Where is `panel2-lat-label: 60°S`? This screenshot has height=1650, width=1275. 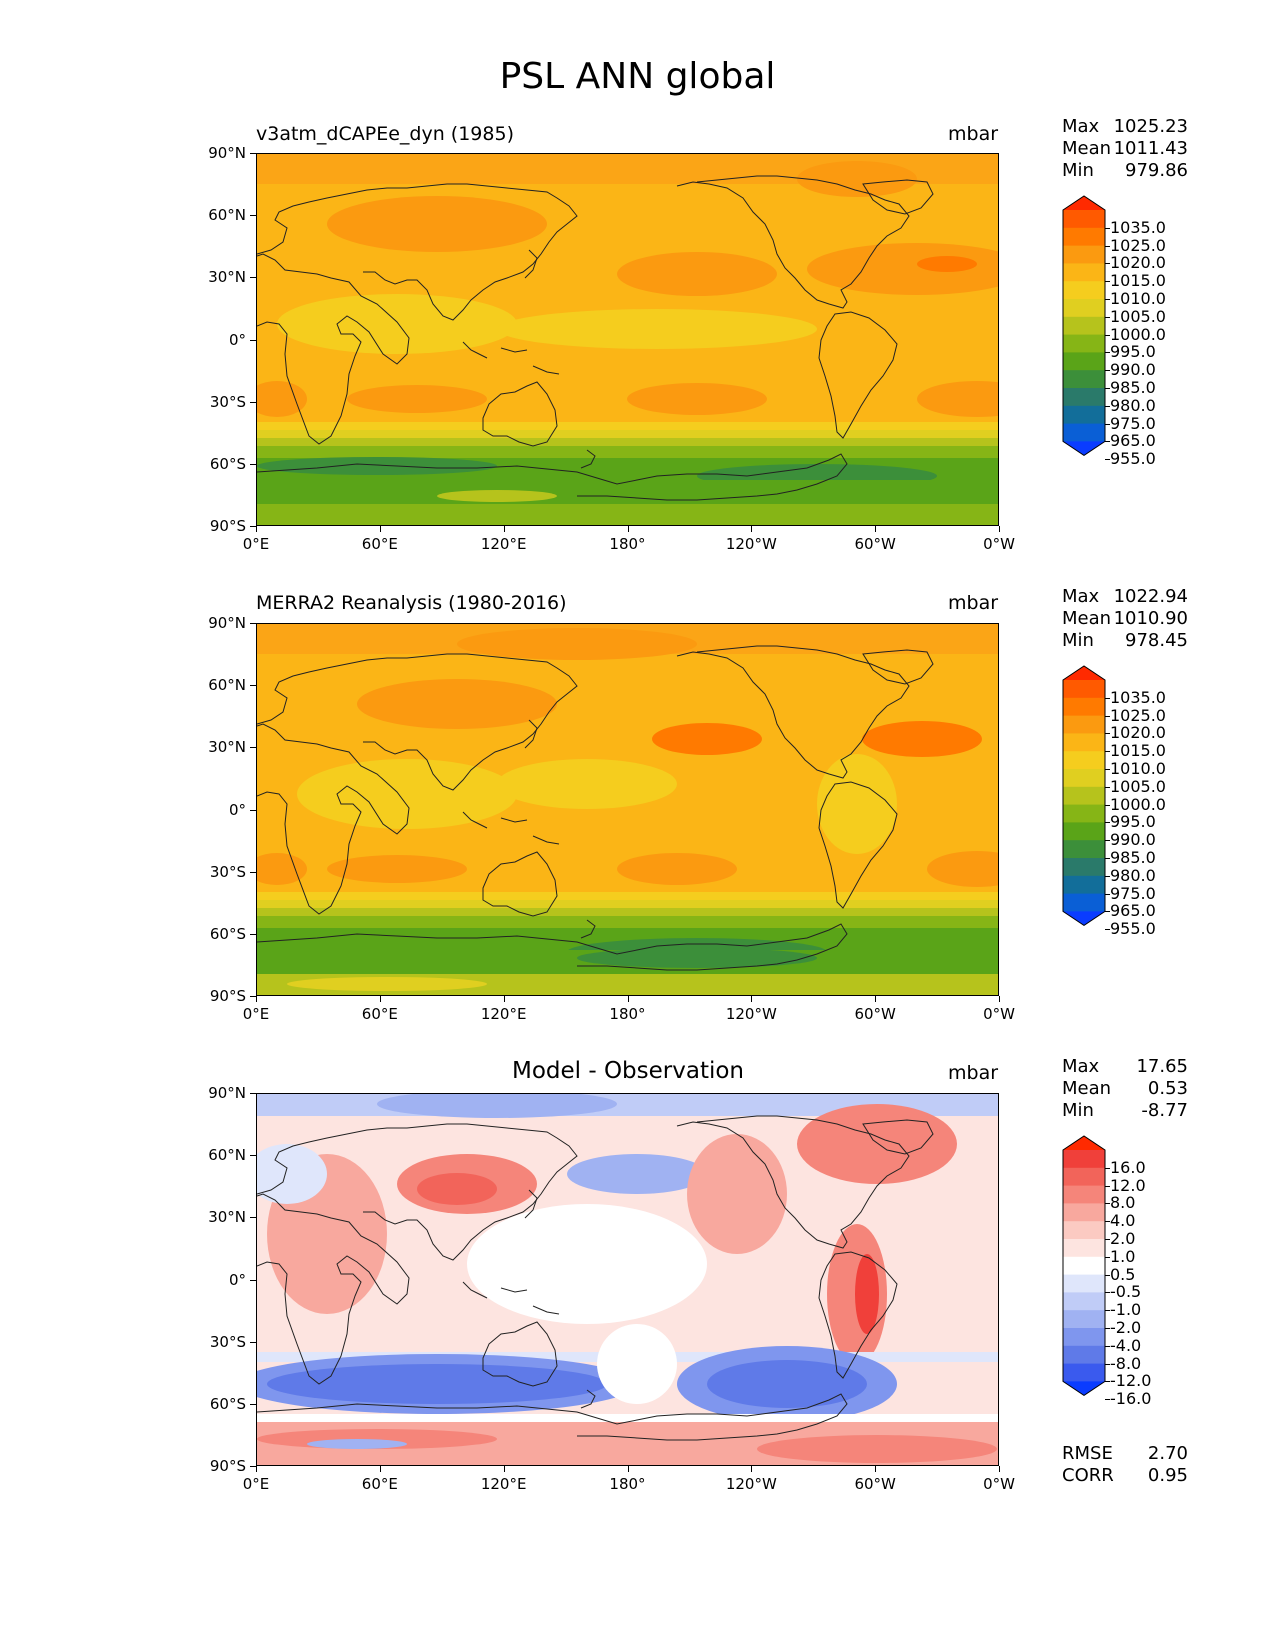
panel2-lat-label: 60°S is located at coordinates (227, 933).